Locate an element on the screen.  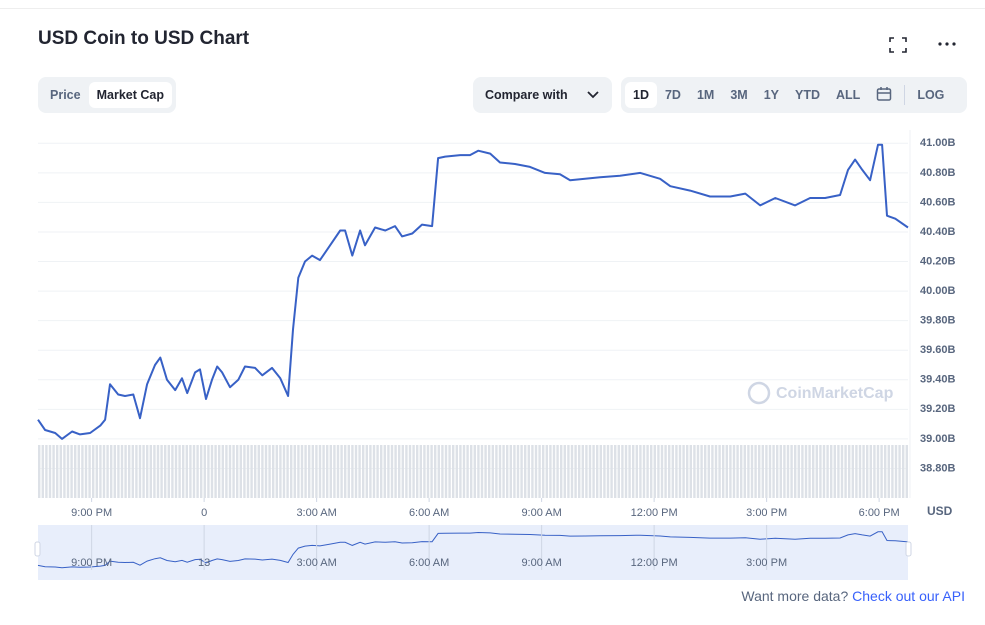
log-button: LOG is located at coordinates (931, 95).